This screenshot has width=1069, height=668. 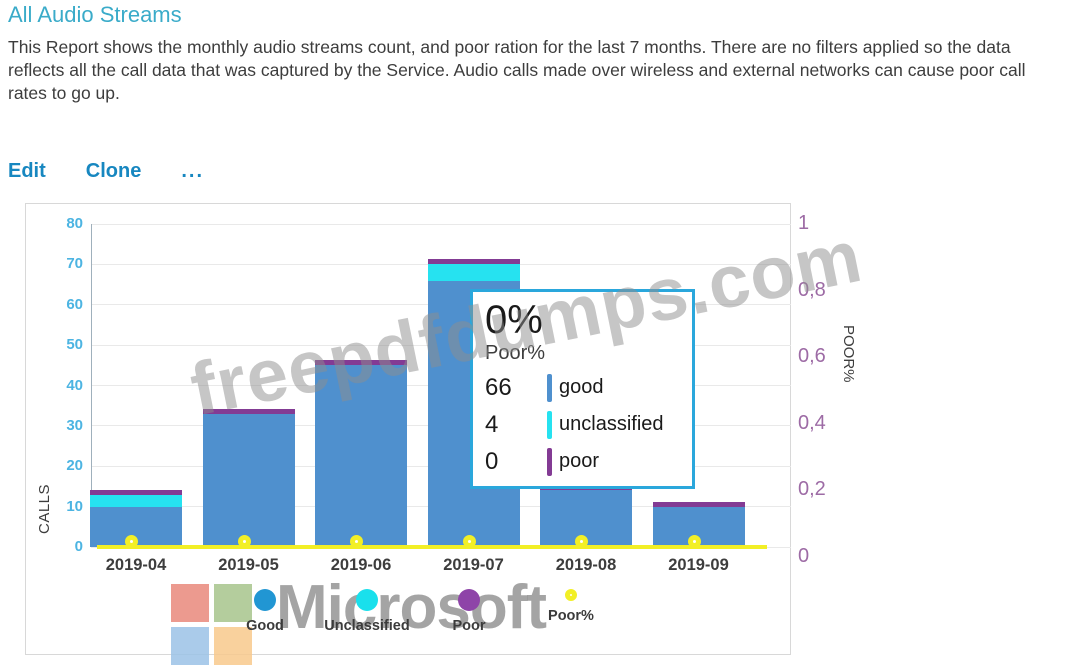 What do you see at coordinates (586, 565) in the screenshot?
I see `x-axis-label: 2019-08` at bounding box center [586, 565].